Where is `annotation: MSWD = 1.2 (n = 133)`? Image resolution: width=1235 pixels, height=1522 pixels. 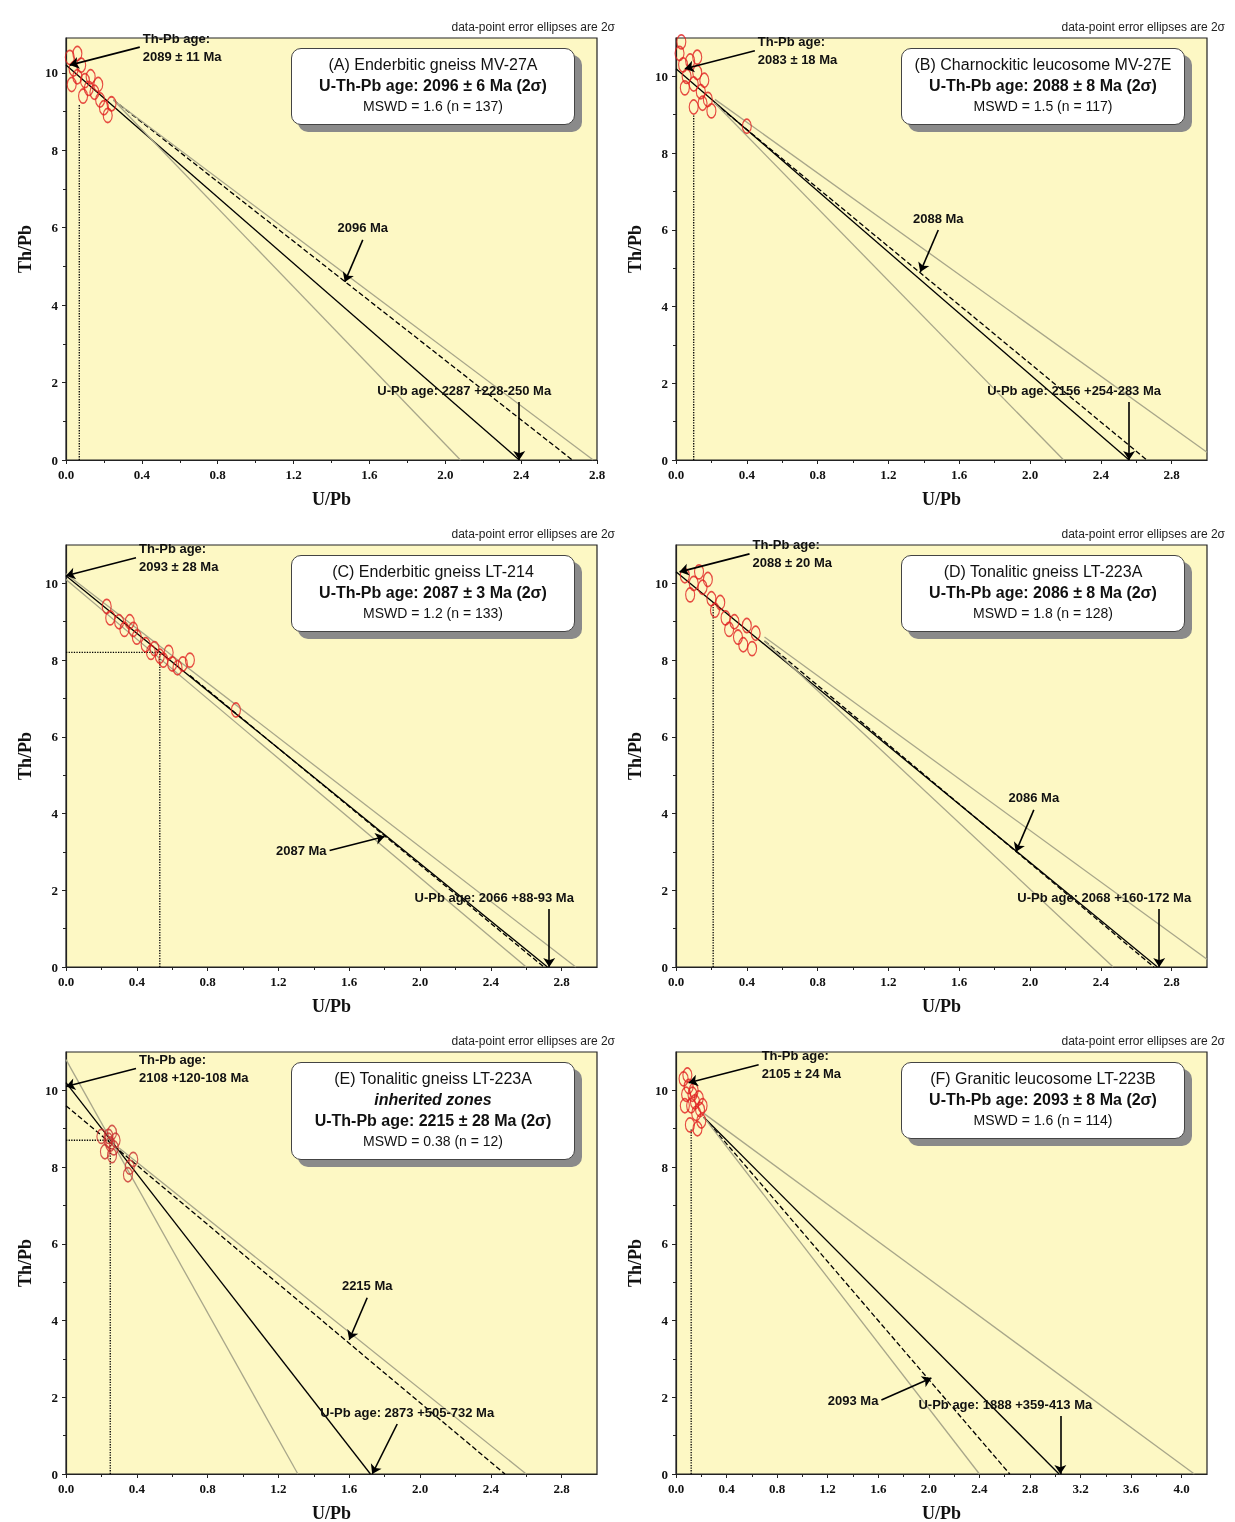 annotation: MSWD = 1.2 (n = 133) is located at coordinates (433, 613).